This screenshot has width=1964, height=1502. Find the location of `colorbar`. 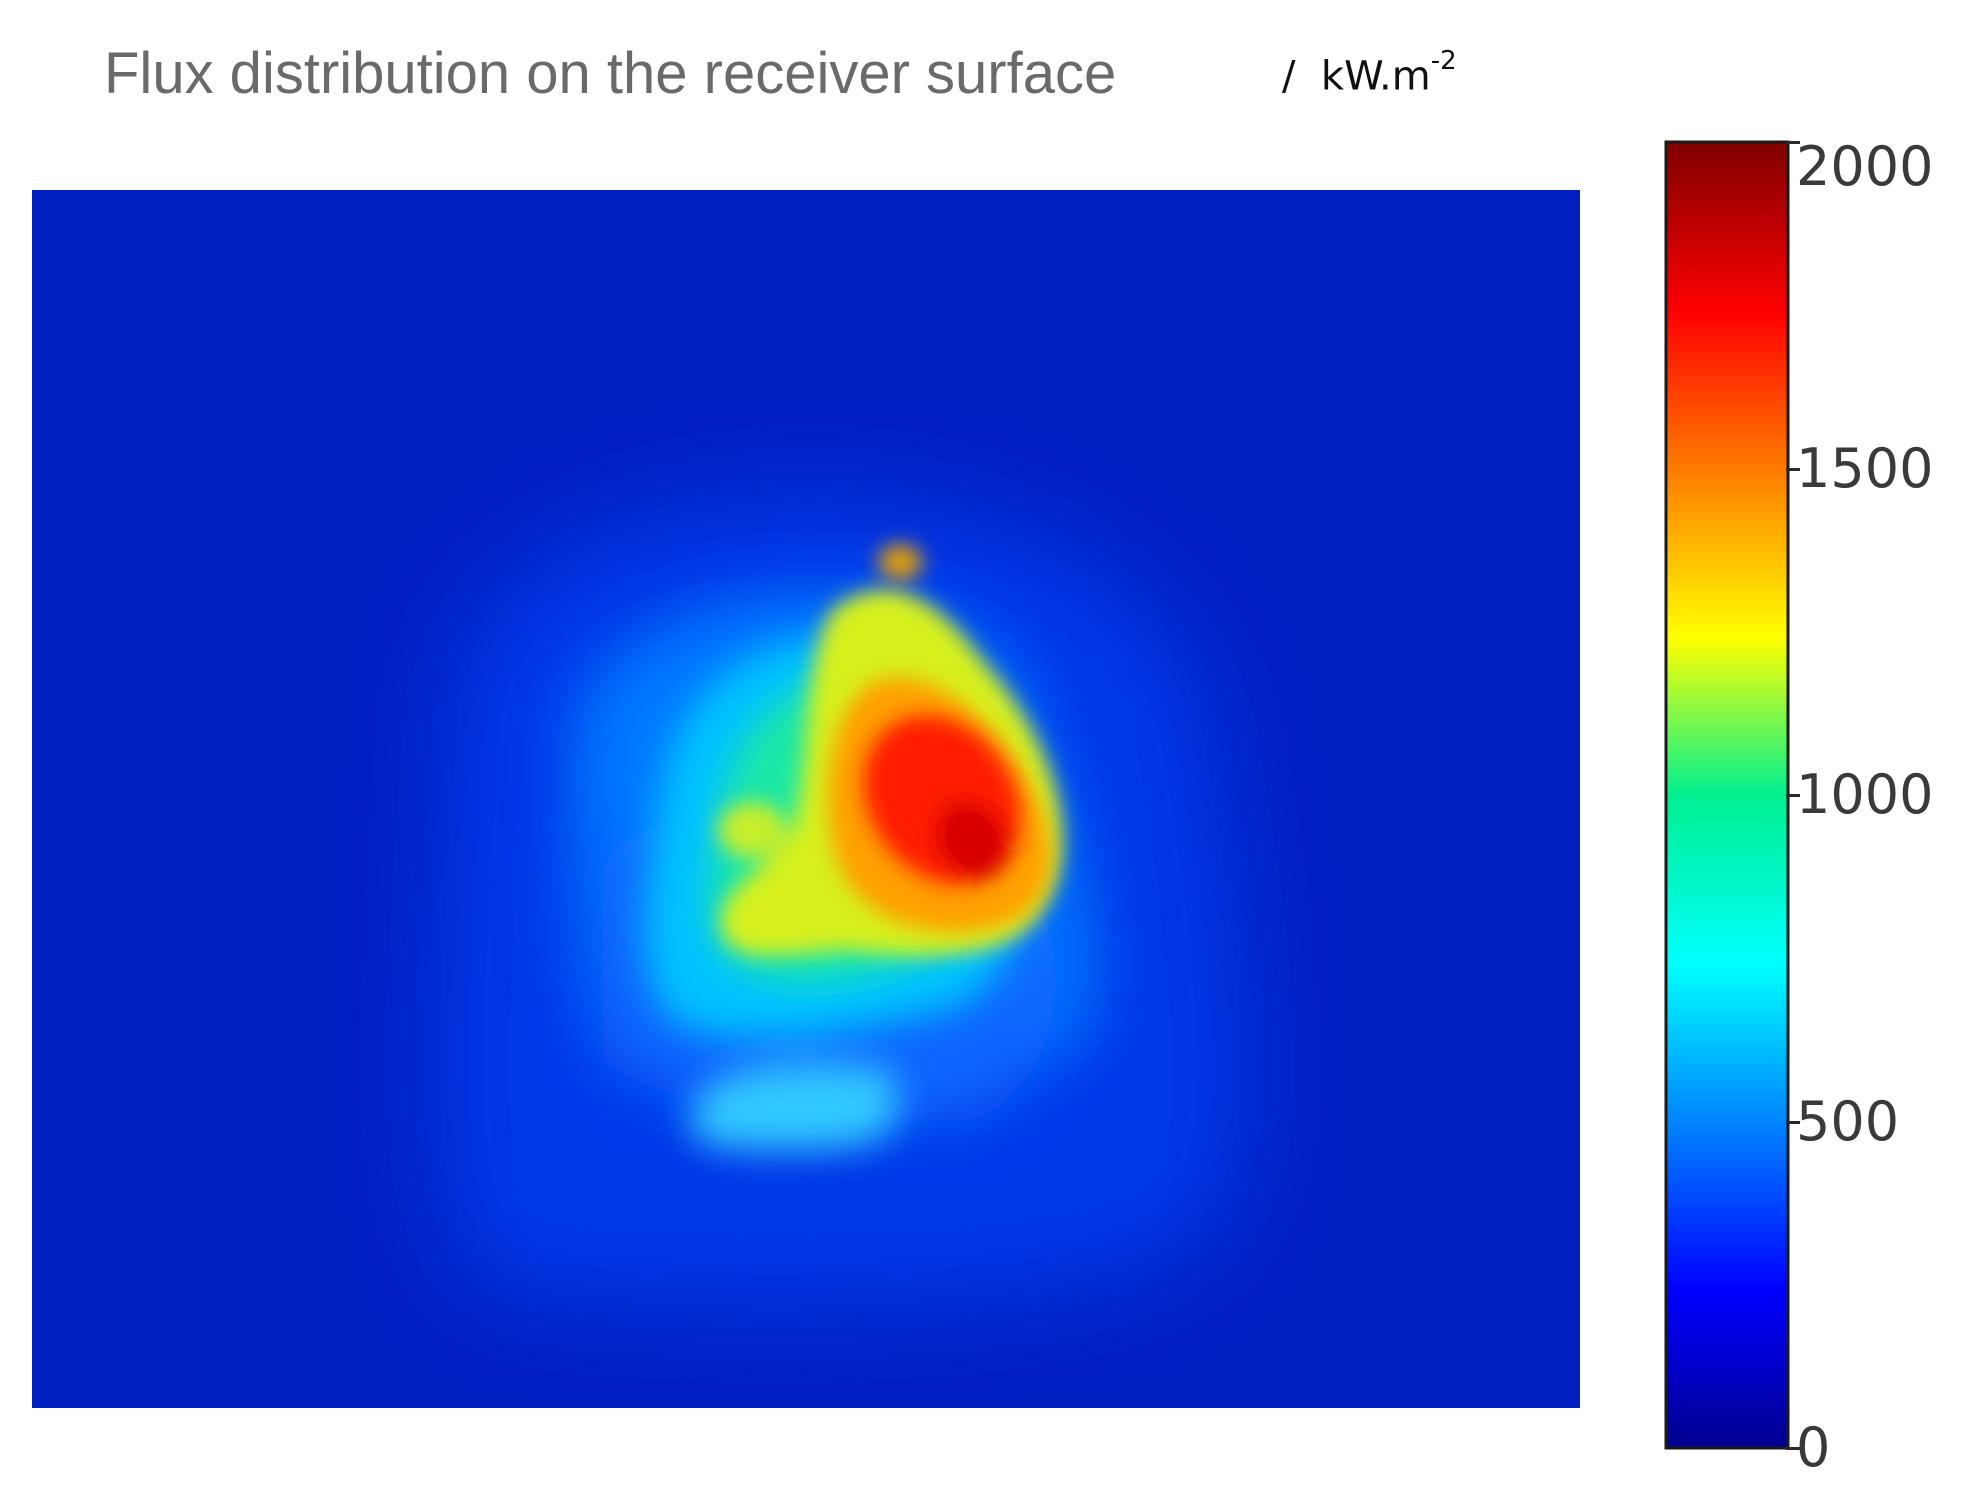

colorbar is located at coordinates (1727, 795).